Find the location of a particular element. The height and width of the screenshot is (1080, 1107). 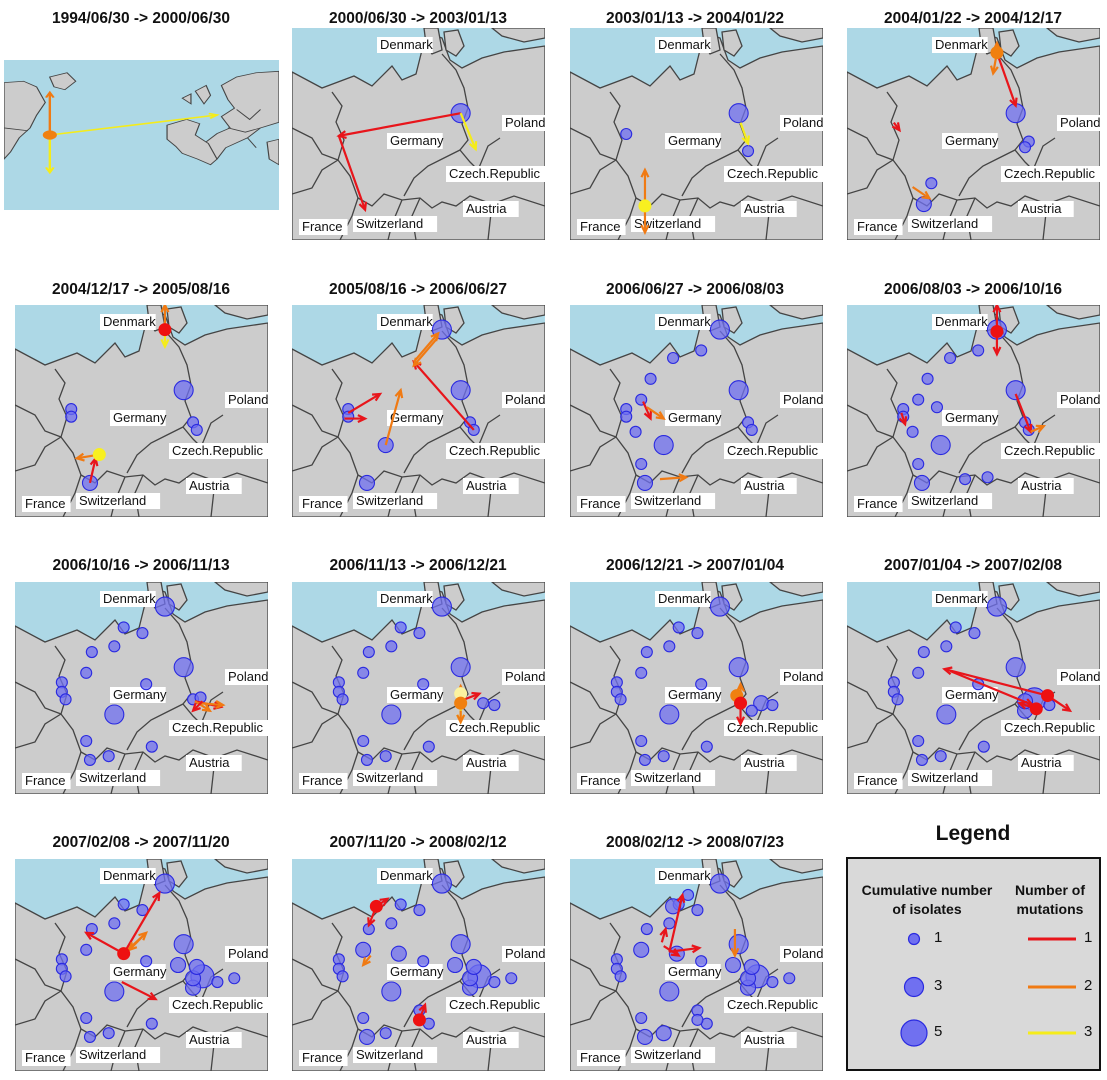

legend-mutation-label-3: 3 is located at coordinates (1088, 1031).